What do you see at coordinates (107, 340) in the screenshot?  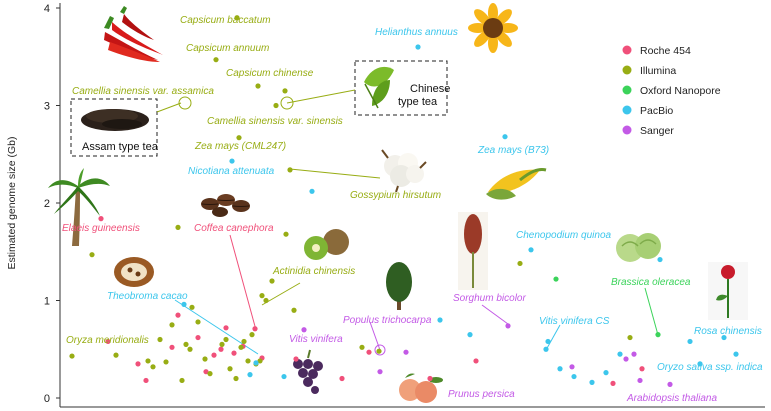 I see `label-oryza-meridionalis: Oryza meridionalis` at bounding box center [107, 340].